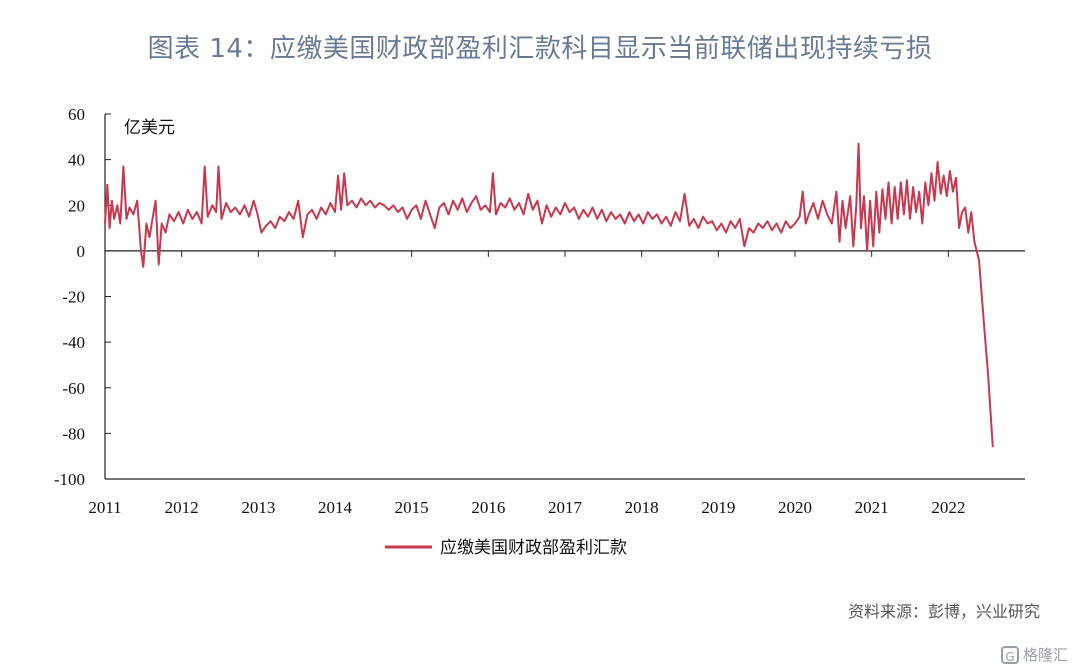  I want to click on y-unit-label: 亿美元, so click(149, 128).